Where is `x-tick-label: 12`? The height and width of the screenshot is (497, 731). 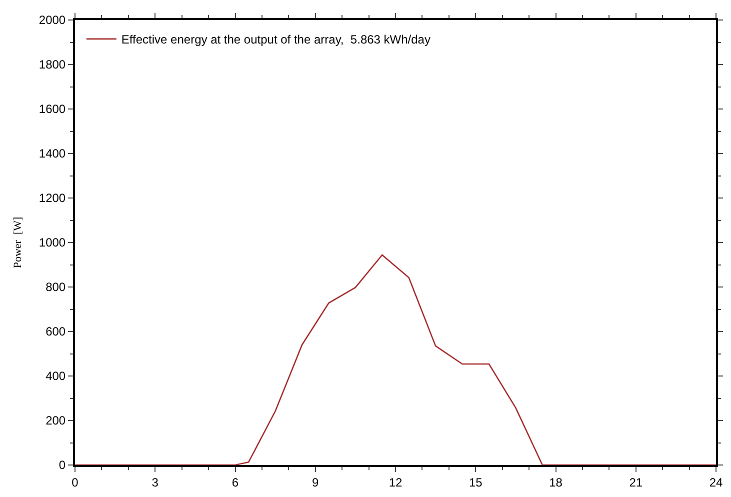 x-tick-label: 12 is located at coordinates (395, 482).